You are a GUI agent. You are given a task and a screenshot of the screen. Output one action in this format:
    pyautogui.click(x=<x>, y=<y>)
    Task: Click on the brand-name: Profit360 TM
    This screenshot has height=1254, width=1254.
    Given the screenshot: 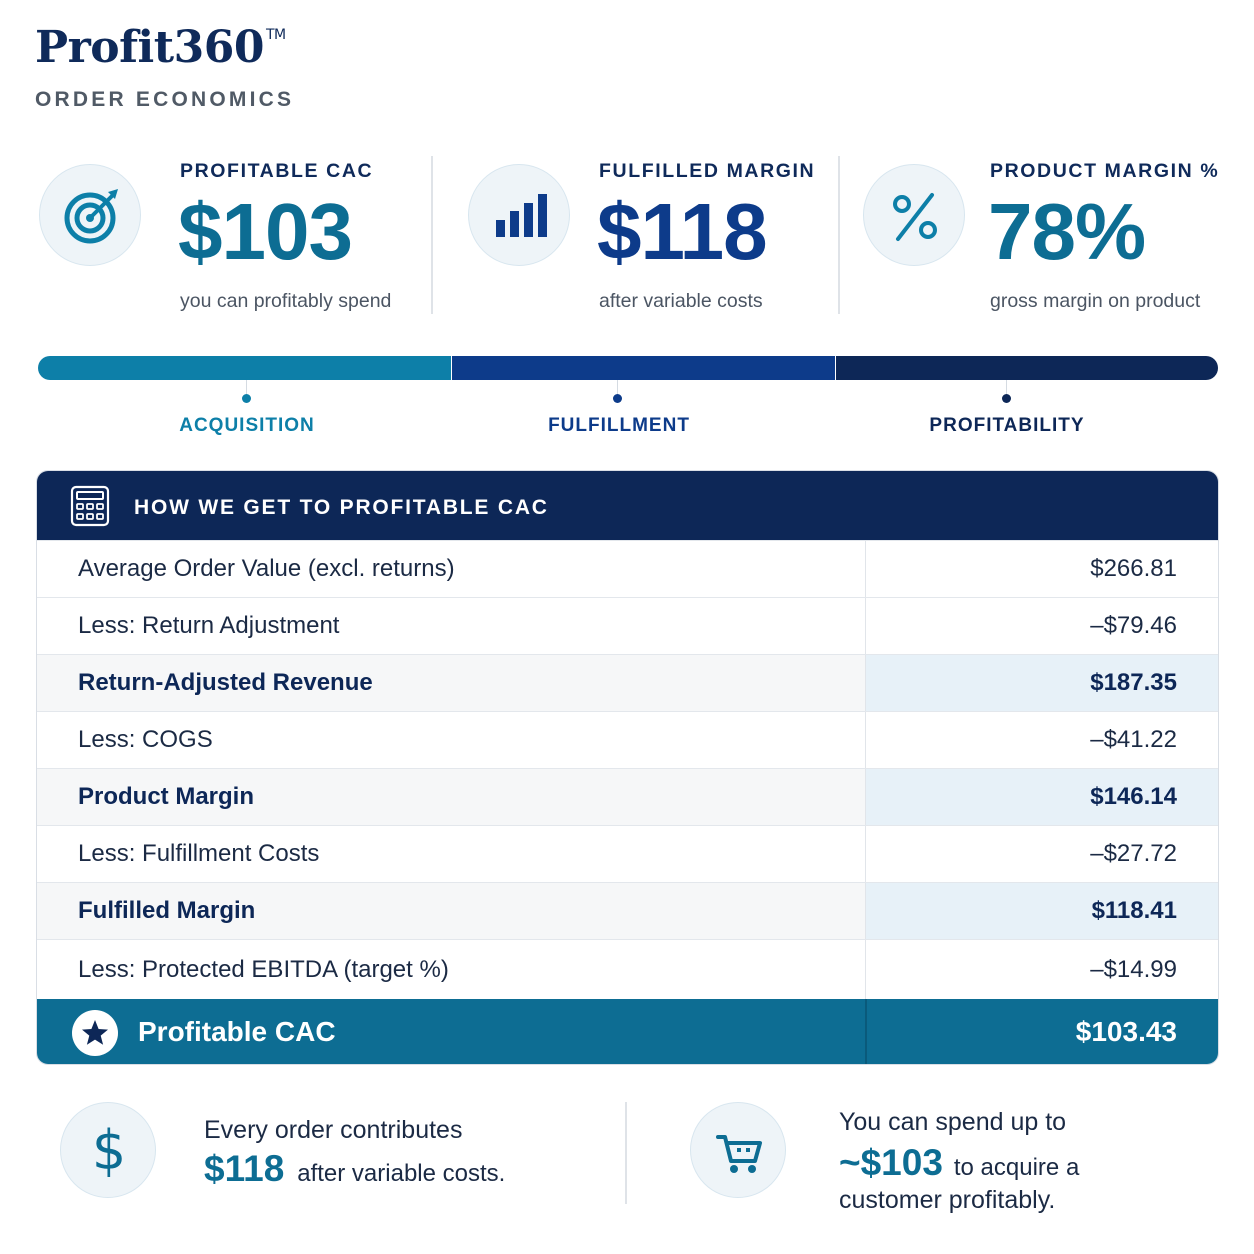 What is the action you would take?
    pyautogui.click(x=160, y=47)
    